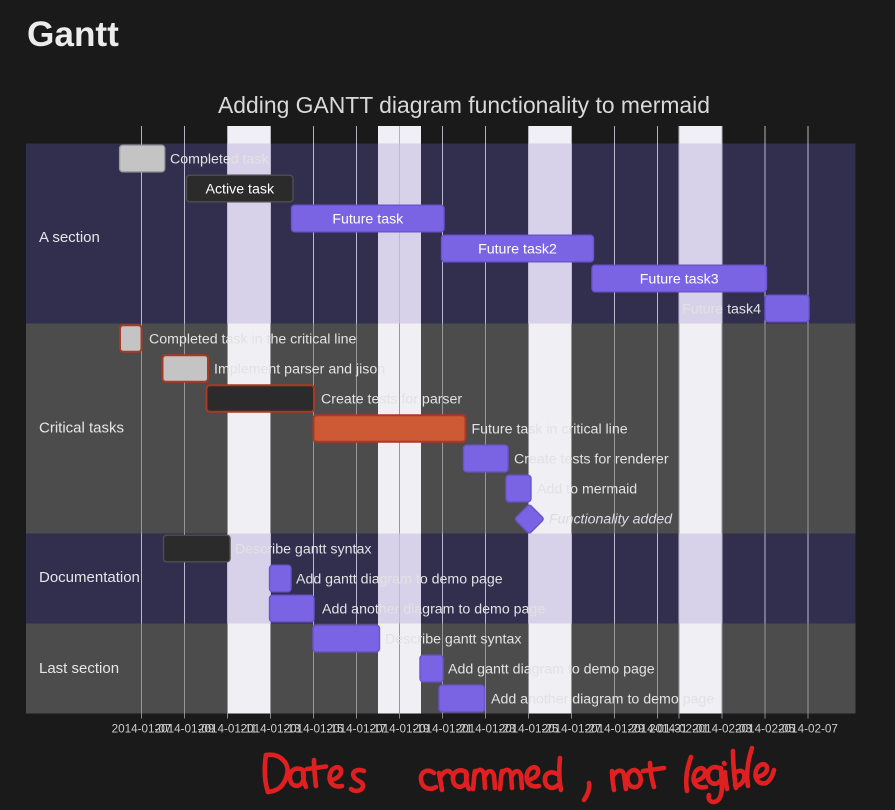 The width and height of the screenshot is (895, 810). I want to click on svg-text:Completed task in the critical: Completed task in the critical line, so click(252, 340).